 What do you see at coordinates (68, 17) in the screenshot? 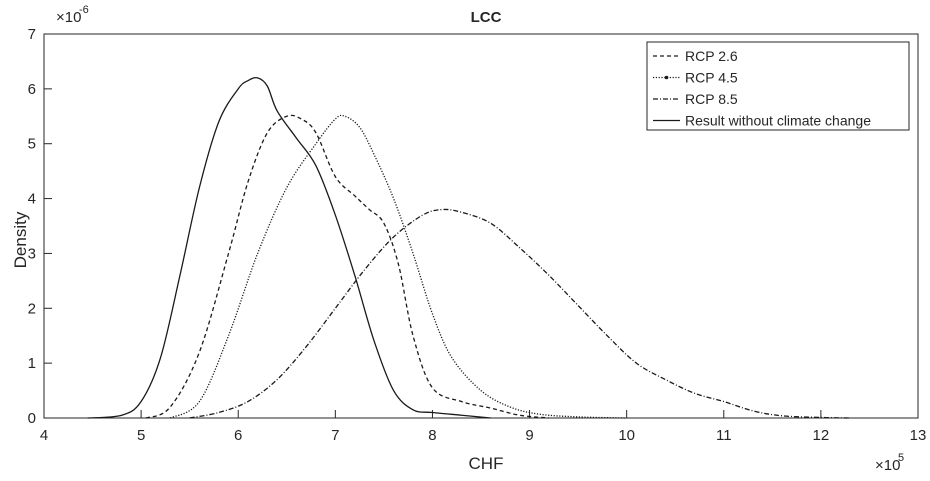
I see `y-exponent-base: ×10` at bounding box center [68, 17].